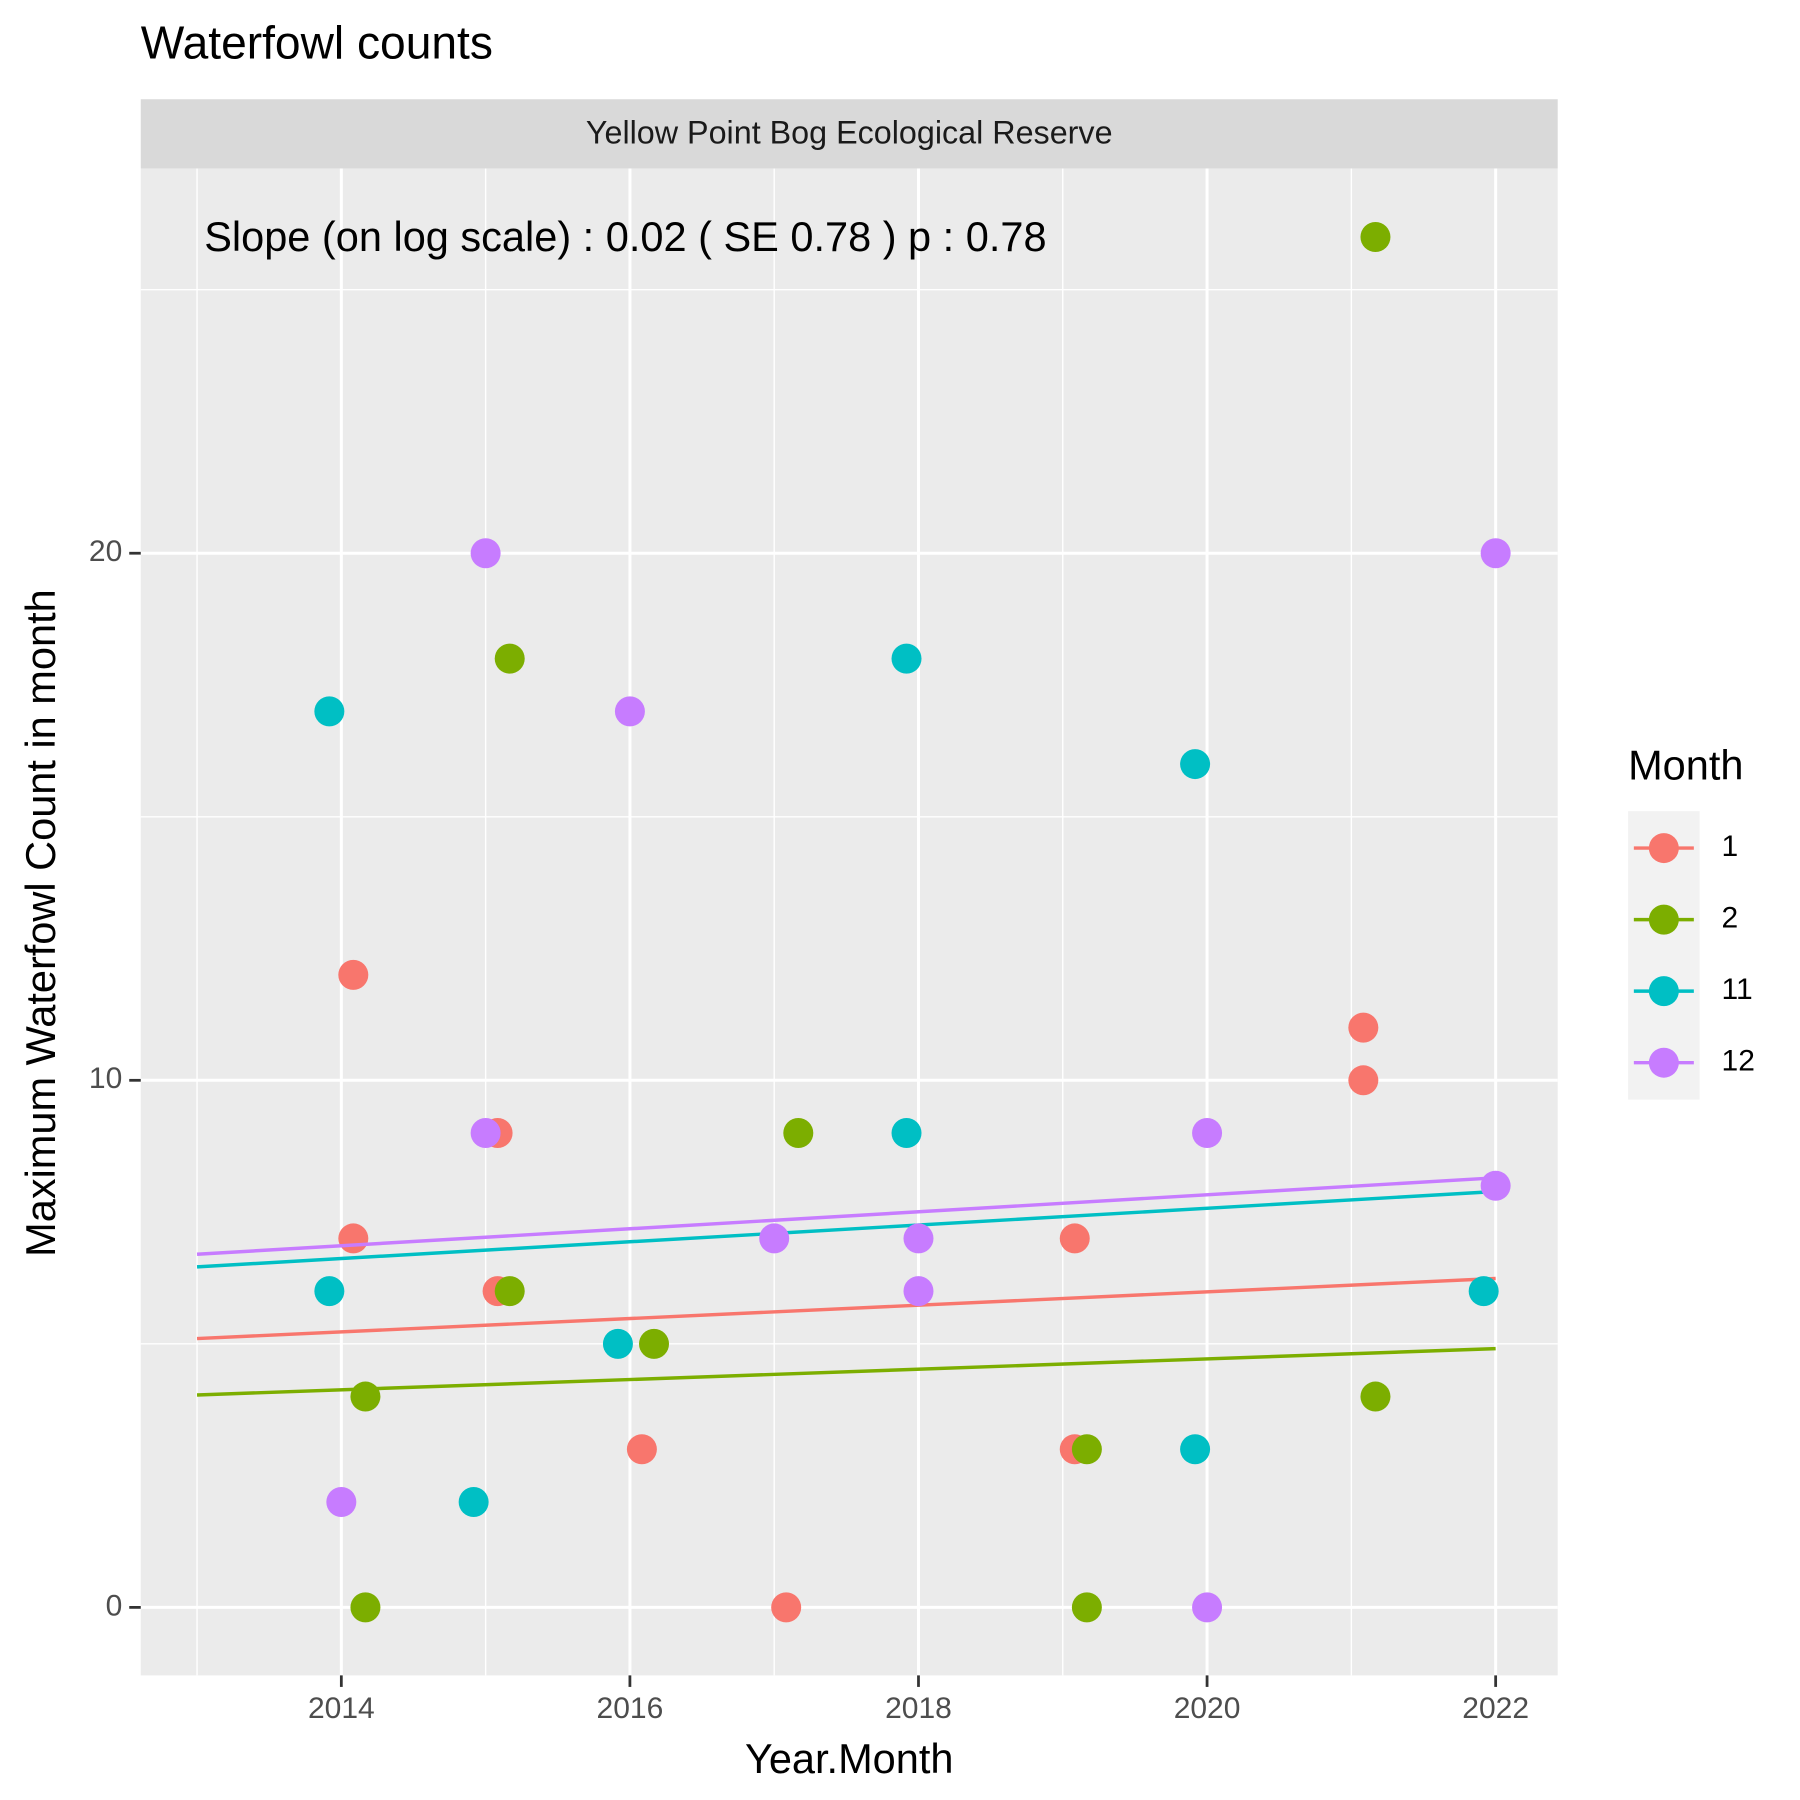 Image resolution: width=1800 pixels, height=1800 pixels. What do you see at coordinates (1737, 989) in the screenshot?
I see `legend-label: 11` at bounding box center [1737, 989].